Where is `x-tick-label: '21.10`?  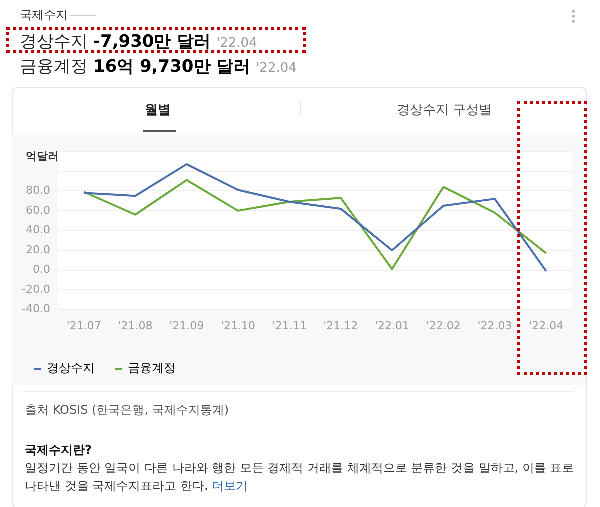
x-tick-label: '21.10 is located at coordinates (238, 325).